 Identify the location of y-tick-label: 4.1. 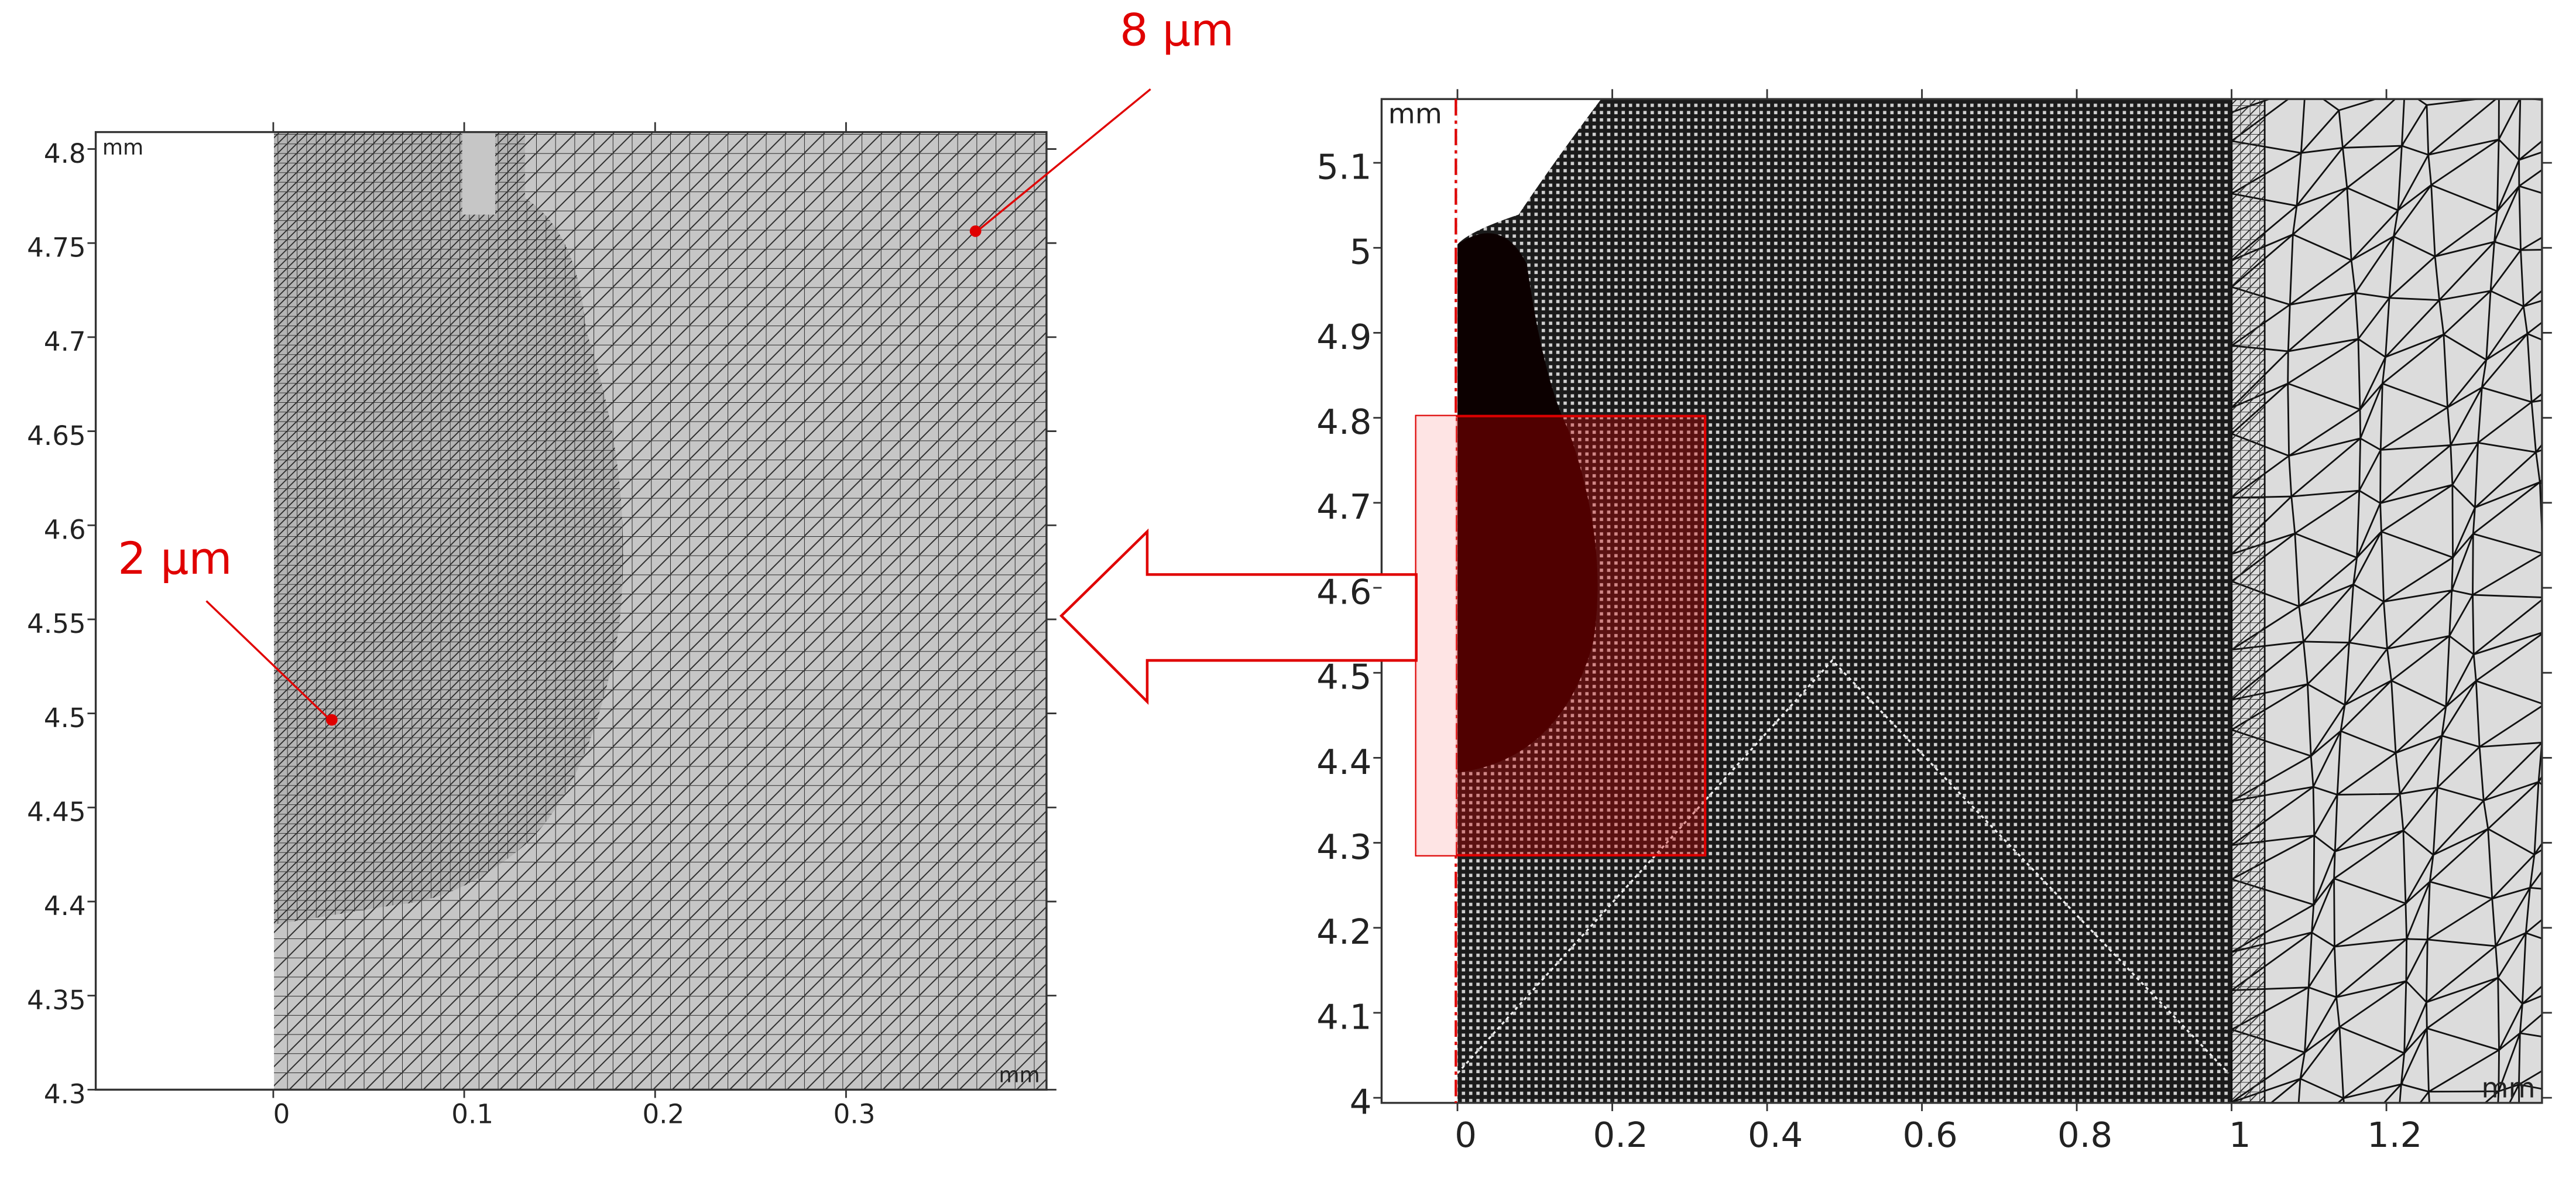
(1343, 1017).